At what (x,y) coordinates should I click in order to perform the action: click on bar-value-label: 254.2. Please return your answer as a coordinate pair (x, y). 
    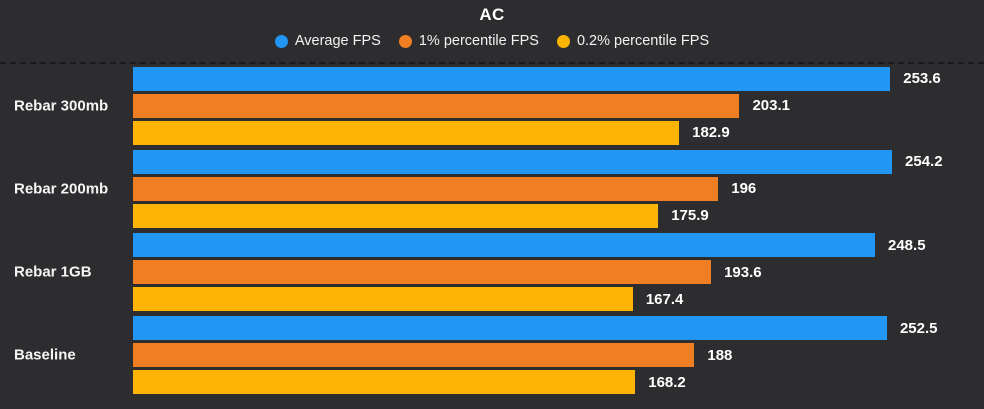
    Looking at the image, I should click on (924, 162).